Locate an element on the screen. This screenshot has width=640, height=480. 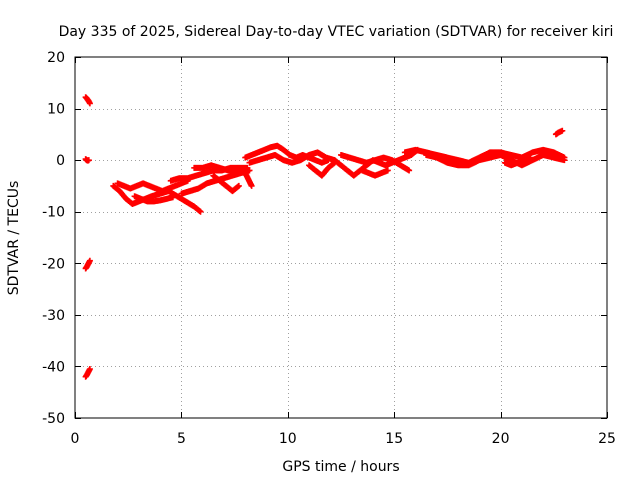
series-track-b is located at coordinates (152, 186).